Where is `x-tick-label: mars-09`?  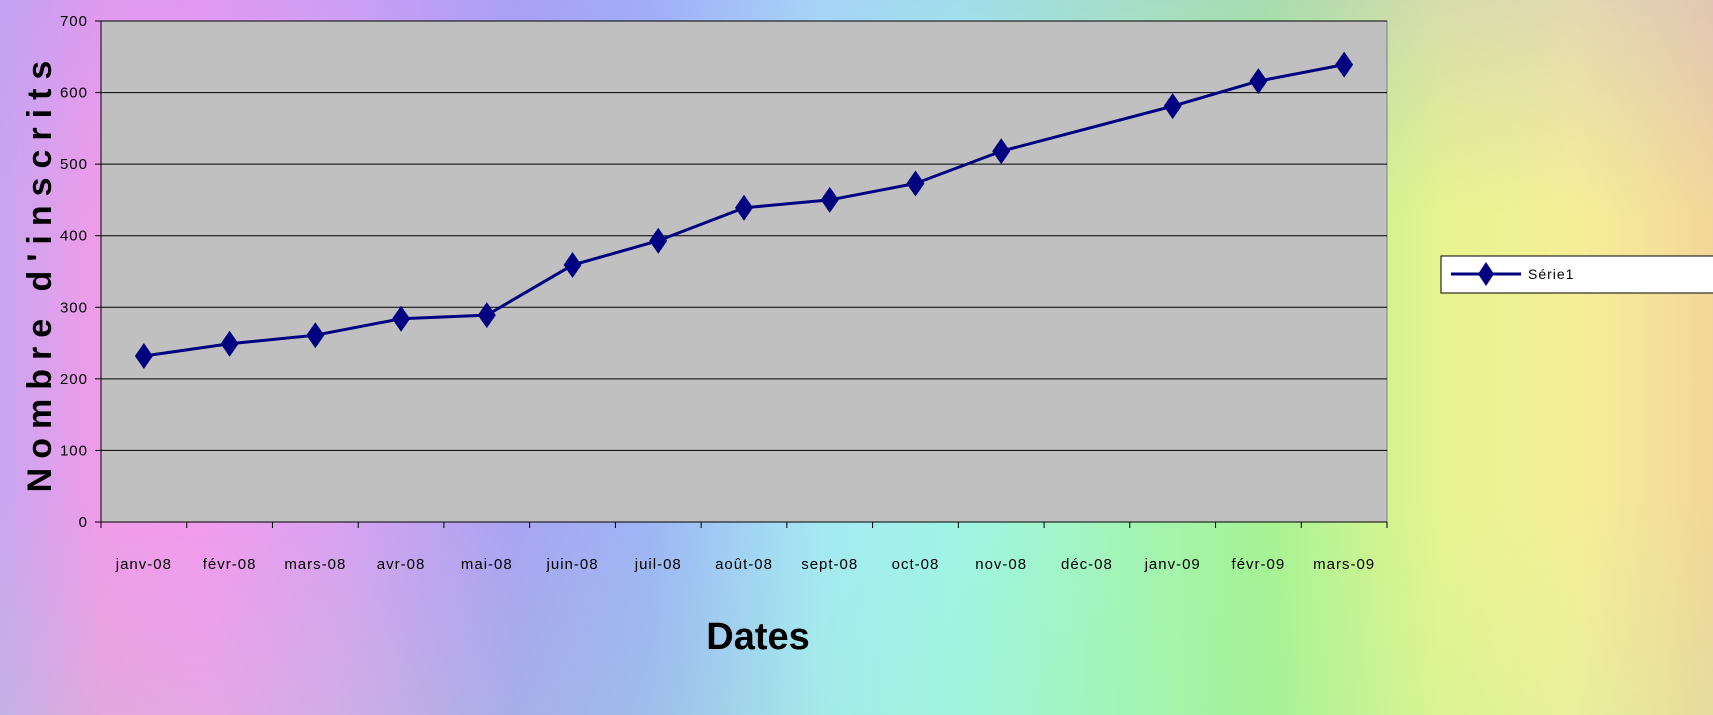 x-tick-label: mars-09 is located at coordinates (1344, 564).